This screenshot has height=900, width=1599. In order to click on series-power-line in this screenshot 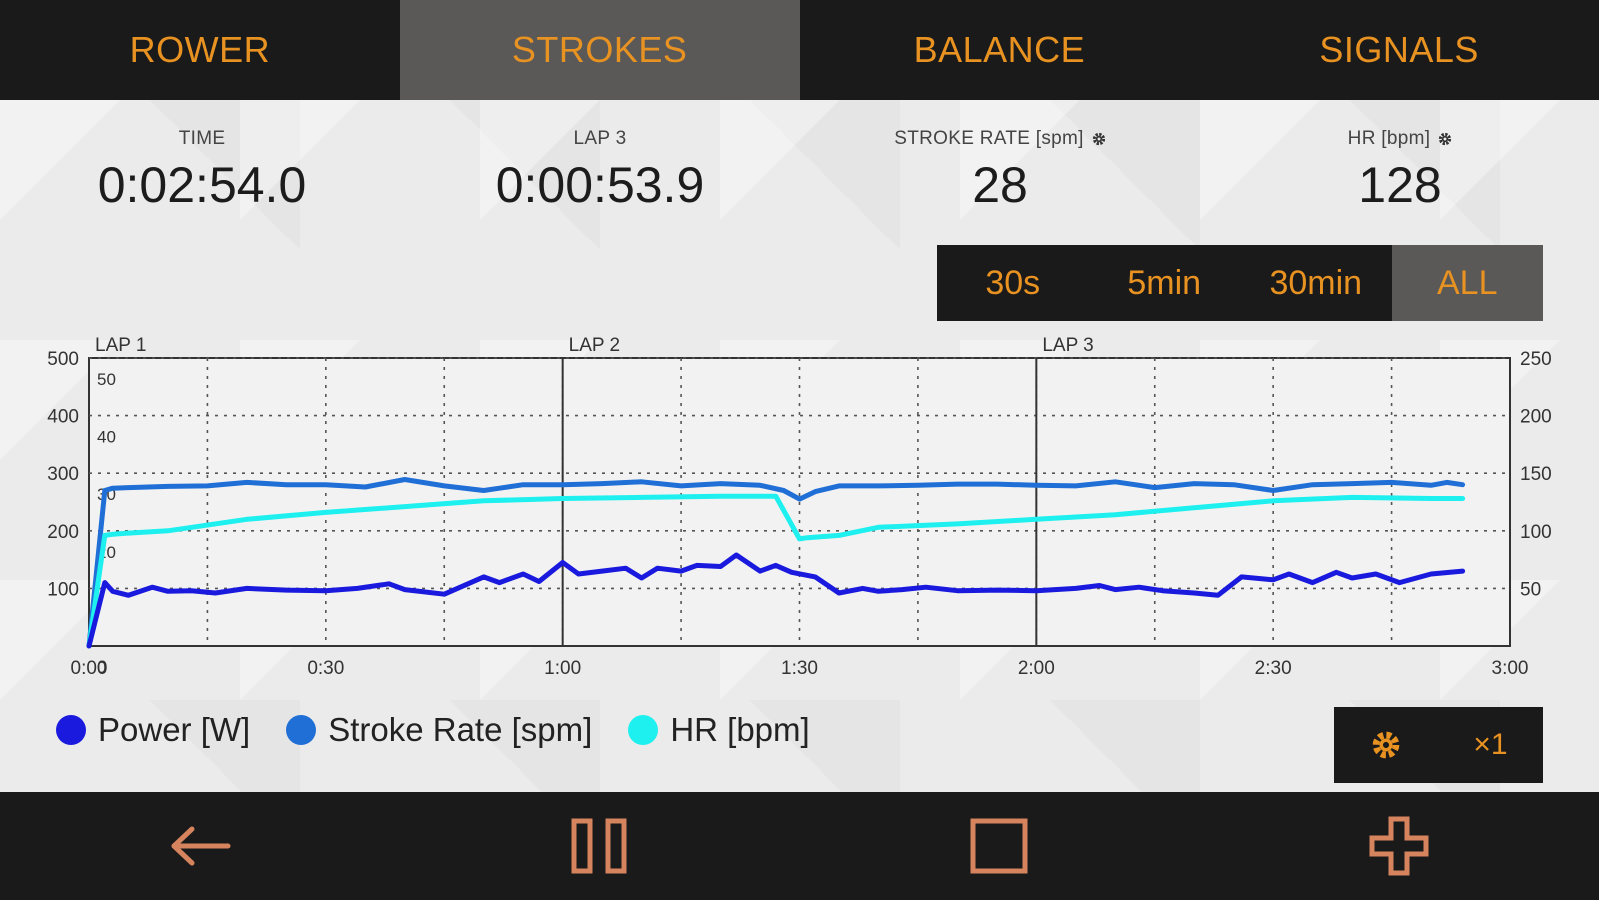, I will do `click(776, 600)`.